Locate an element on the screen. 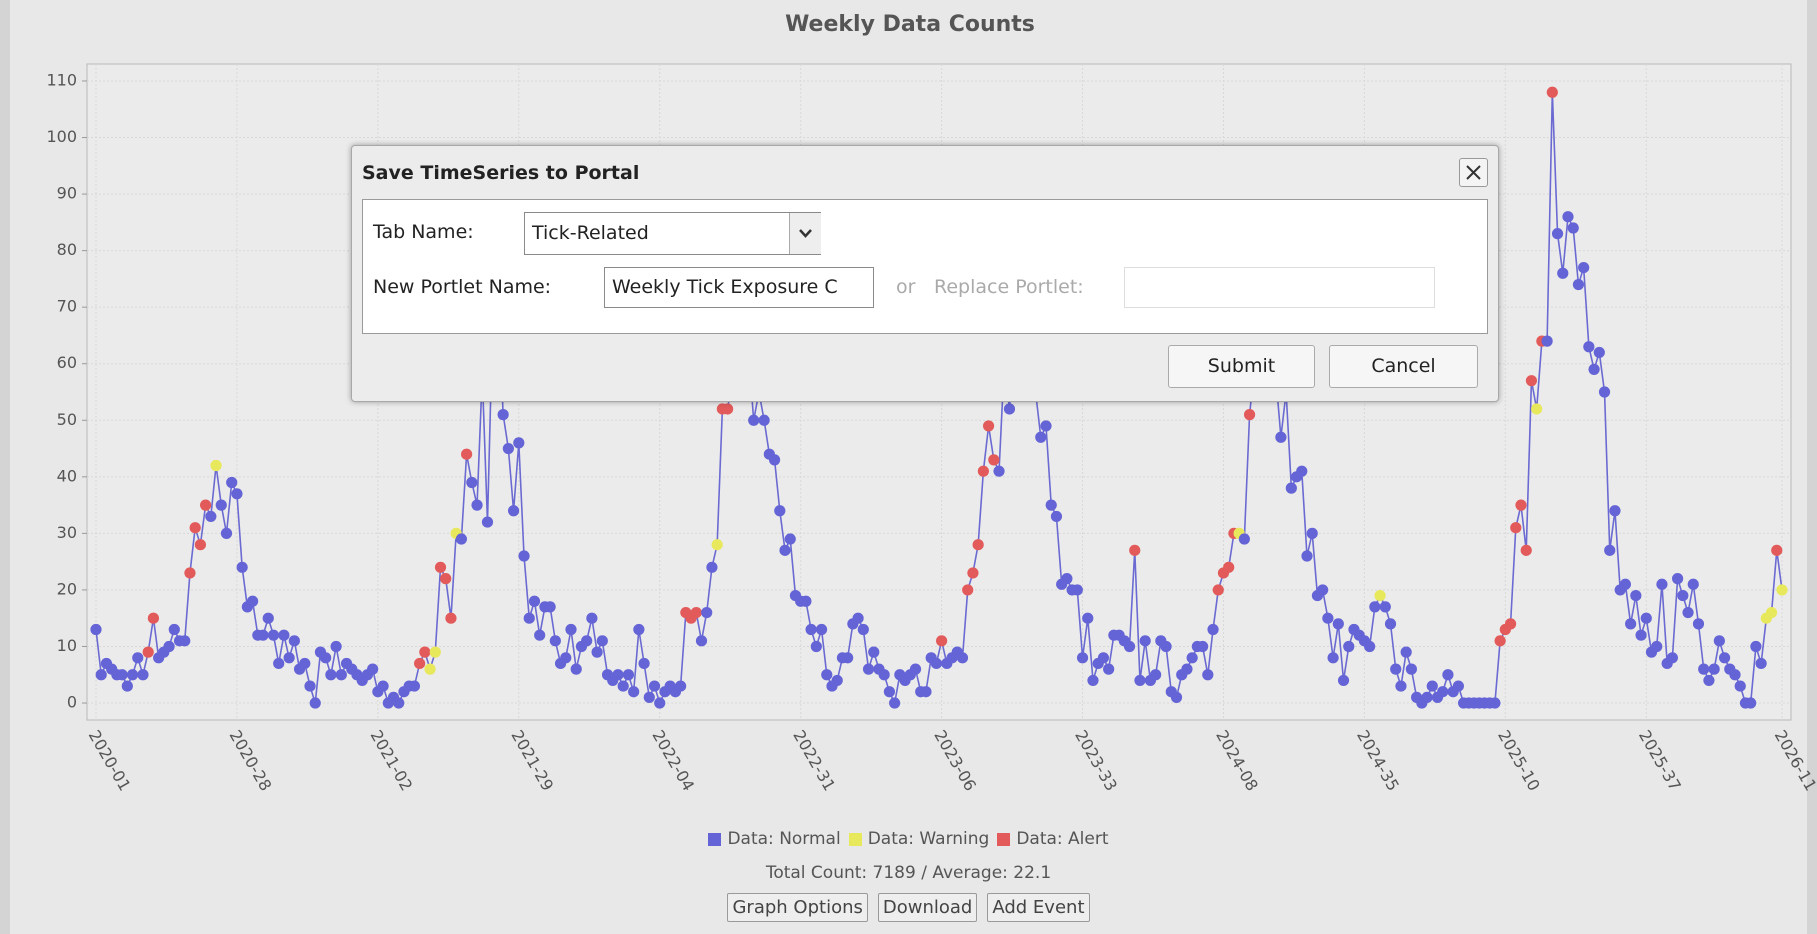 Image resolution: width=1817 pixels, height=934 pixels. x-tick-label: 2026-11 is located at coordinates (1794, 760).